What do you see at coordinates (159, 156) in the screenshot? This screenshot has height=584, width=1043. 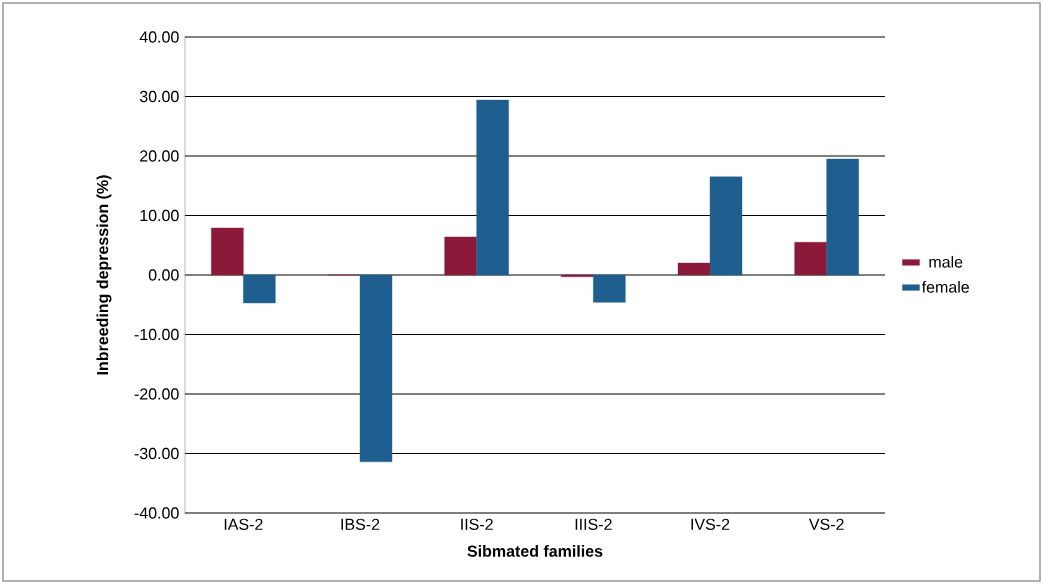 I see `y-tick-label: 20.00` at bounding box center [159, 156].